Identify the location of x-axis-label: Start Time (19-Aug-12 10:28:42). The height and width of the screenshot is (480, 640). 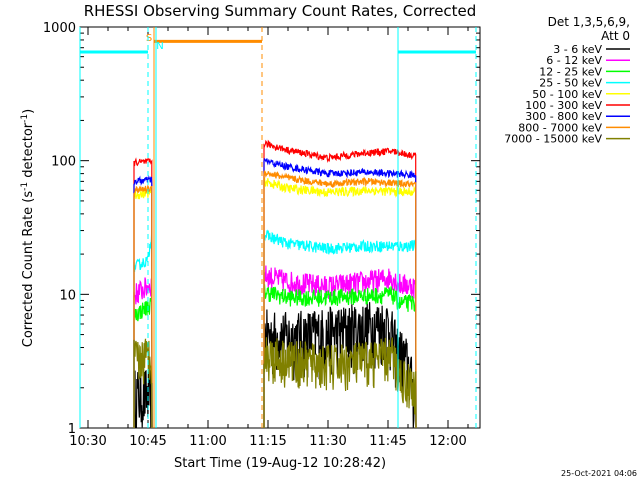
(280, 463).